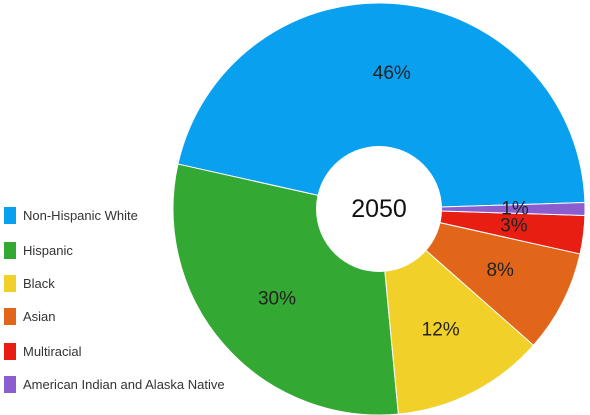 The image size is (590, 415). What do you see at coordinates (124, 384) in the screenshot?
I see `legend-label: American Indian and Alaska Native` at bounding box center [124, 384].